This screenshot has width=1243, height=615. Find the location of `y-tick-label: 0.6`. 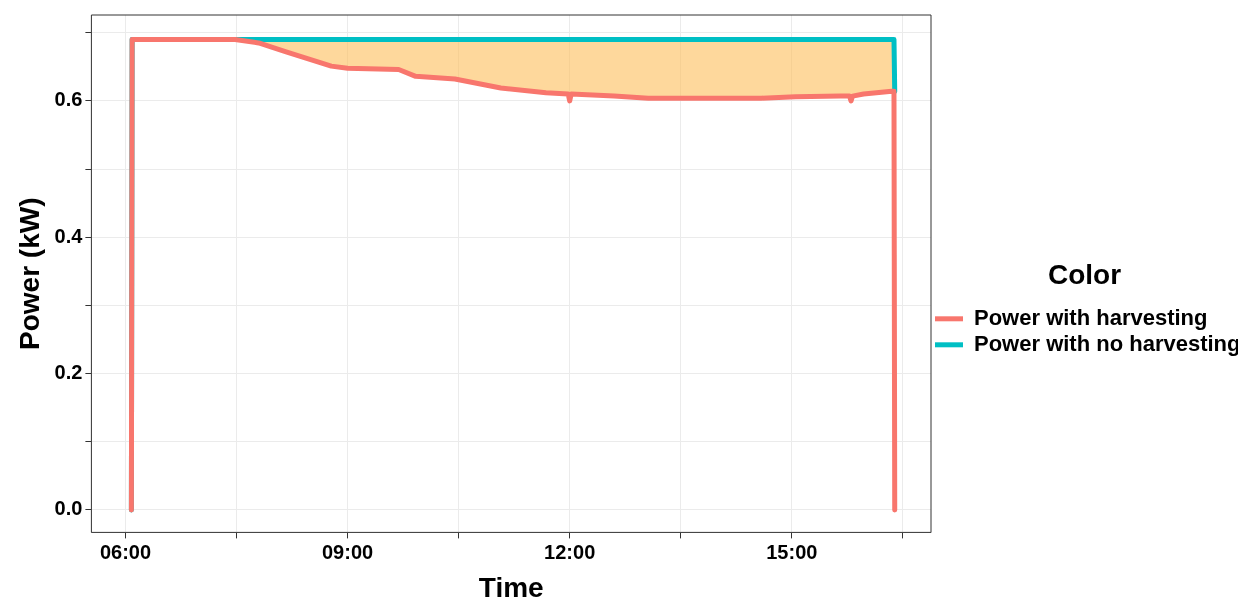

y-tick-label: 0.6 is located at coordinates (68, 99).